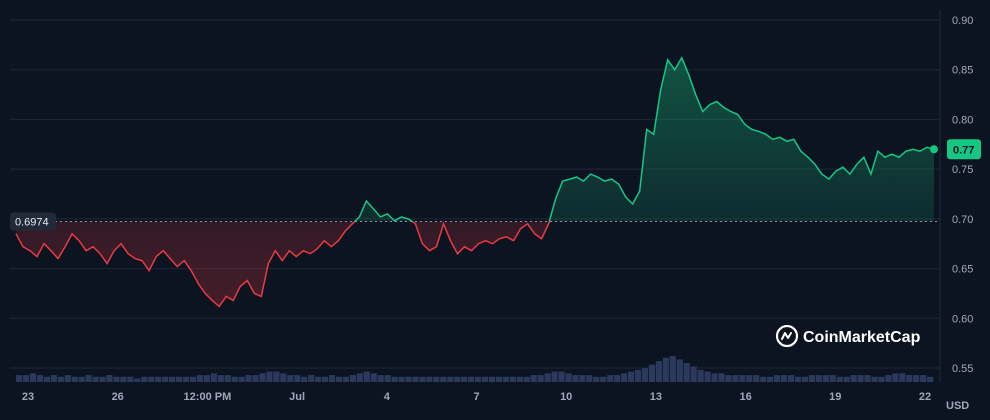 This screenshot has width=990, height=420. What do you see at coordinates (962, 270) in the screenshot?
I see `y-tick-label: 0.65` at bounding box center [962, 270].